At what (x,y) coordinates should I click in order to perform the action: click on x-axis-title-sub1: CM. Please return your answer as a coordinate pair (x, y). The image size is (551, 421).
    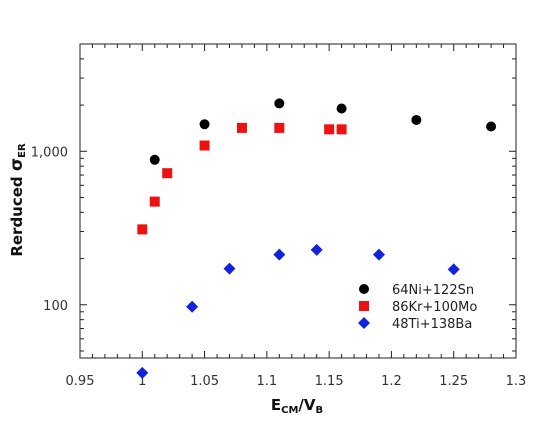
    Looking at the image, I should click on (289, 410).